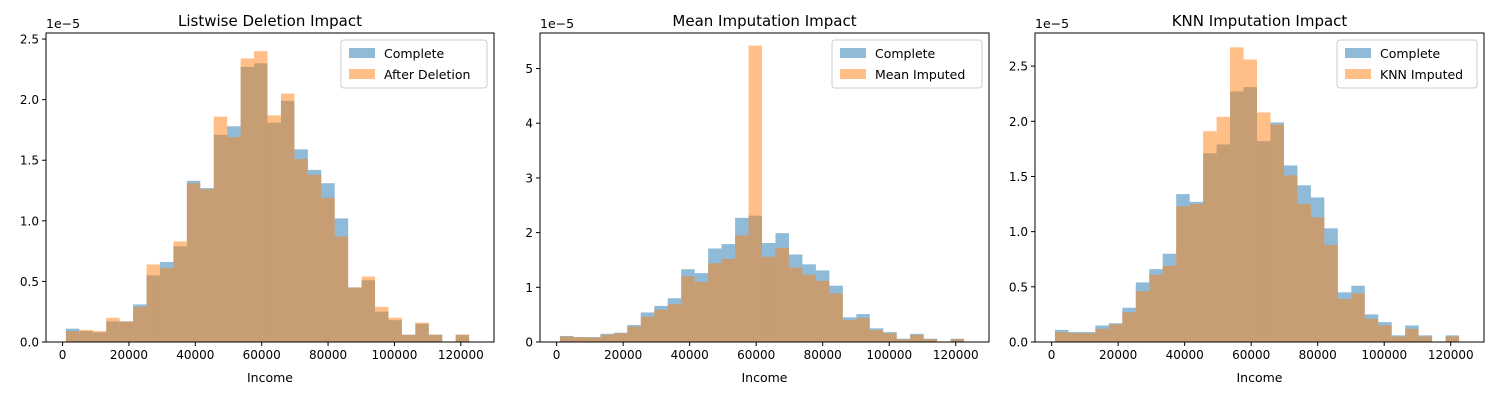  I want to click on legend-label: Mean Imputed, so click(920, 74).